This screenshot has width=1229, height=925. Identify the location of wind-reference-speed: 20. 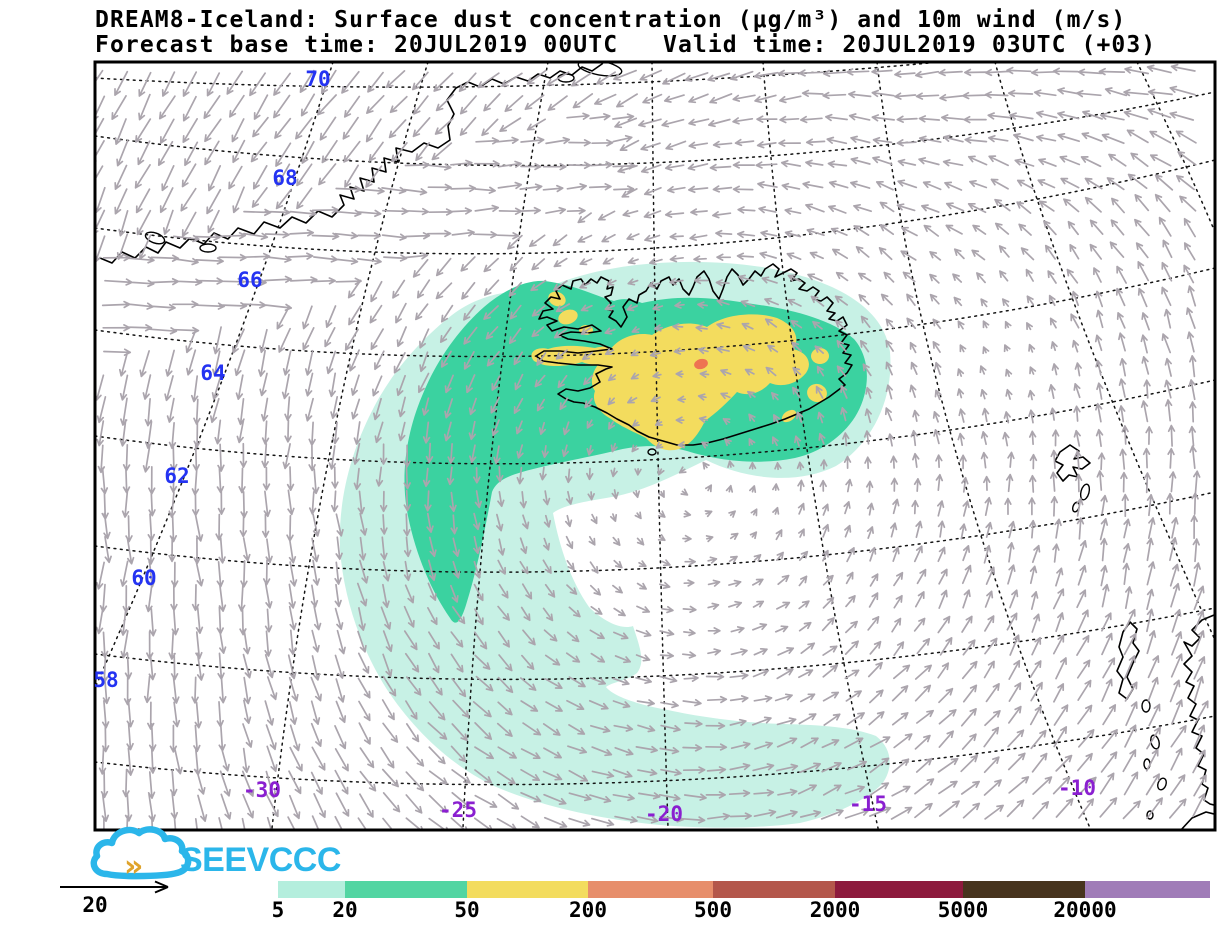
(95, 905).